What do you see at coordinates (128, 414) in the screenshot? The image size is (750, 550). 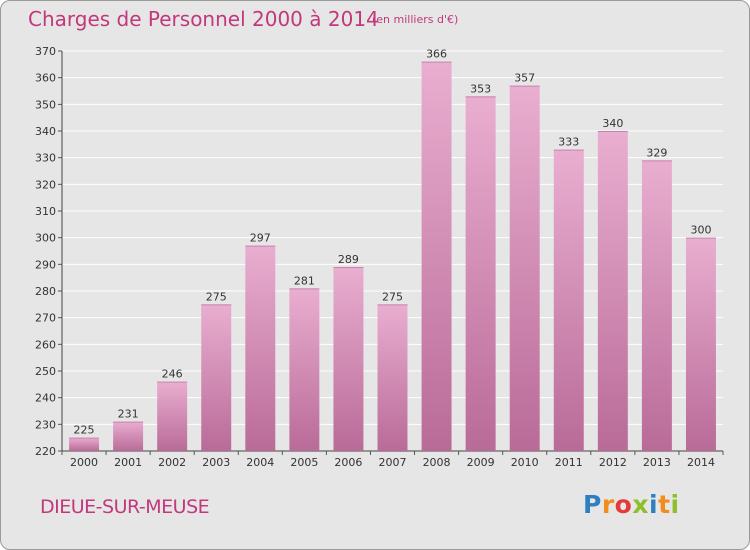 I see `data-label: 231` at bounding box center [128, 414].